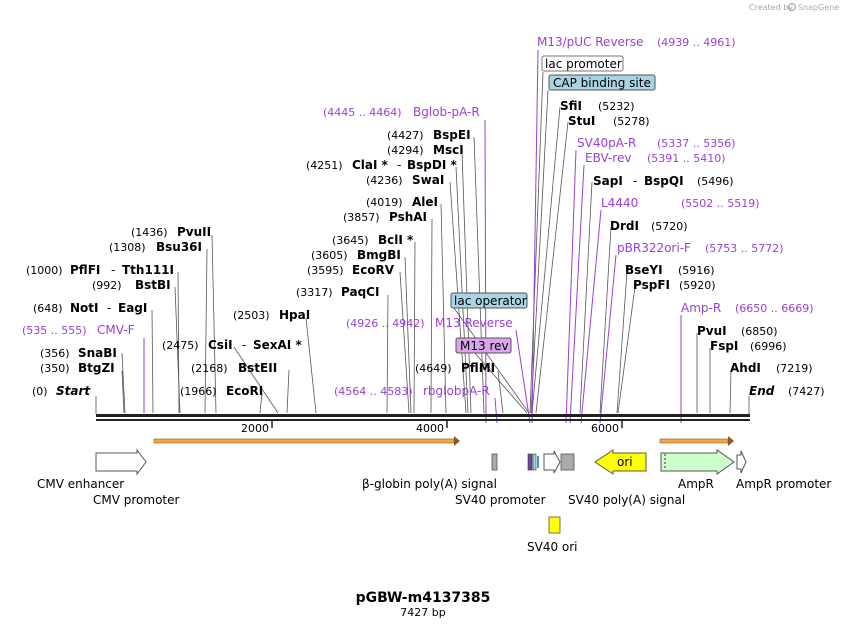 This screenshot has width=846, height=628. Describe the element at coordinates (608, 158) in the screenshot. I see `primer-label: EBV-rev` at that location.